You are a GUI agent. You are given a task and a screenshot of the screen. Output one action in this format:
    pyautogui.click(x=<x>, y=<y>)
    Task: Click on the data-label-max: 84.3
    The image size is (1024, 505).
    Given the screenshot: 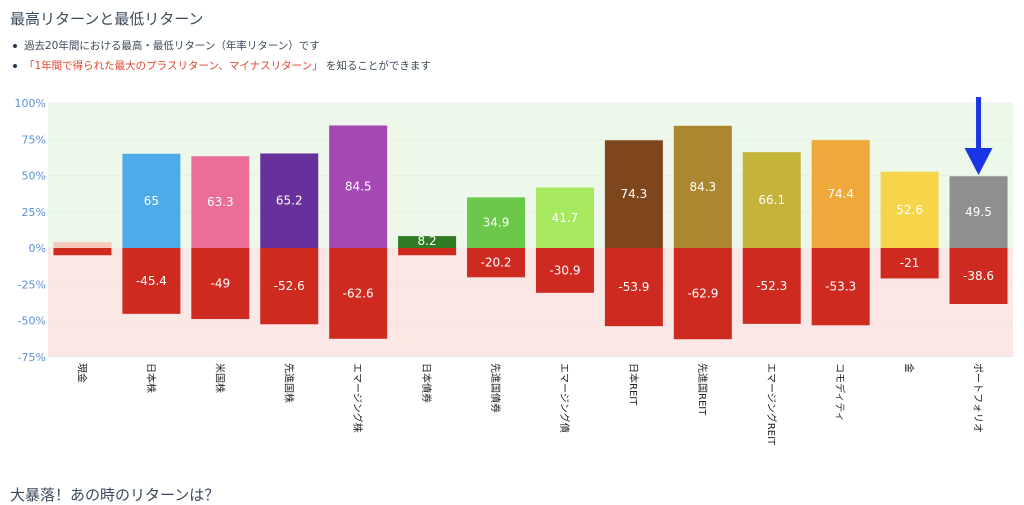 What is the action you would take?
    pyautogui.click(x=702, y=187)
    